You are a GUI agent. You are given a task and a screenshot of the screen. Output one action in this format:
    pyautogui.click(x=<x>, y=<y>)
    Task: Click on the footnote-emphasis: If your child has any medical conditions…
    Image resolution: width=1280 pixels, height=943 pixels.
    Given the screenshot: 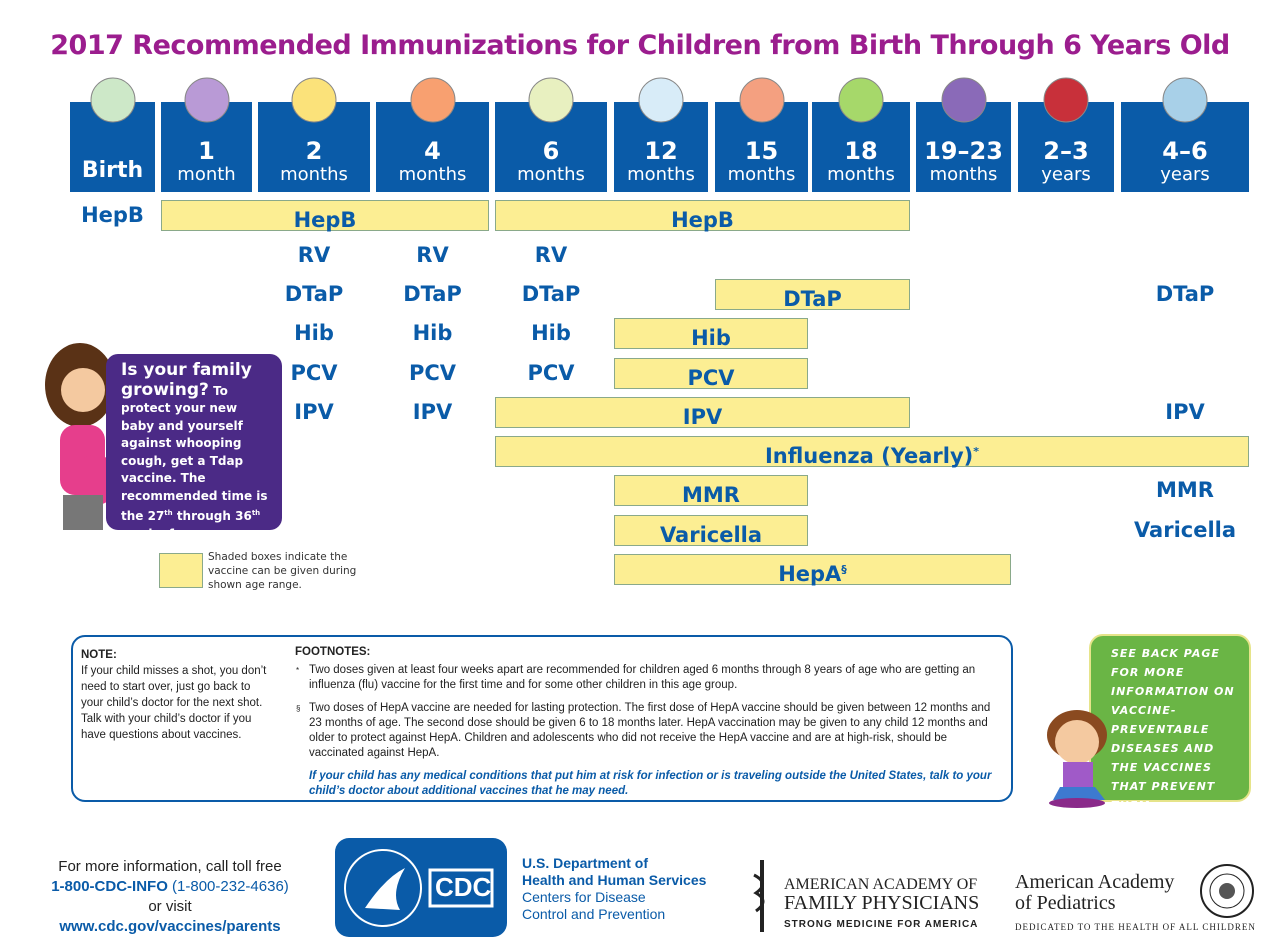 What is the action you would take?
    pyautogui.click(x=650, y=783)
    